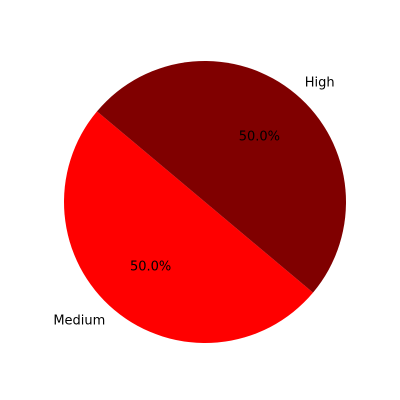 This screenshot has height=400, width=400. What do you see at coordinates (259, 137) in the screenshot?
I see `slice-percent-high: 50.0%` at bounding box center [259, 137].